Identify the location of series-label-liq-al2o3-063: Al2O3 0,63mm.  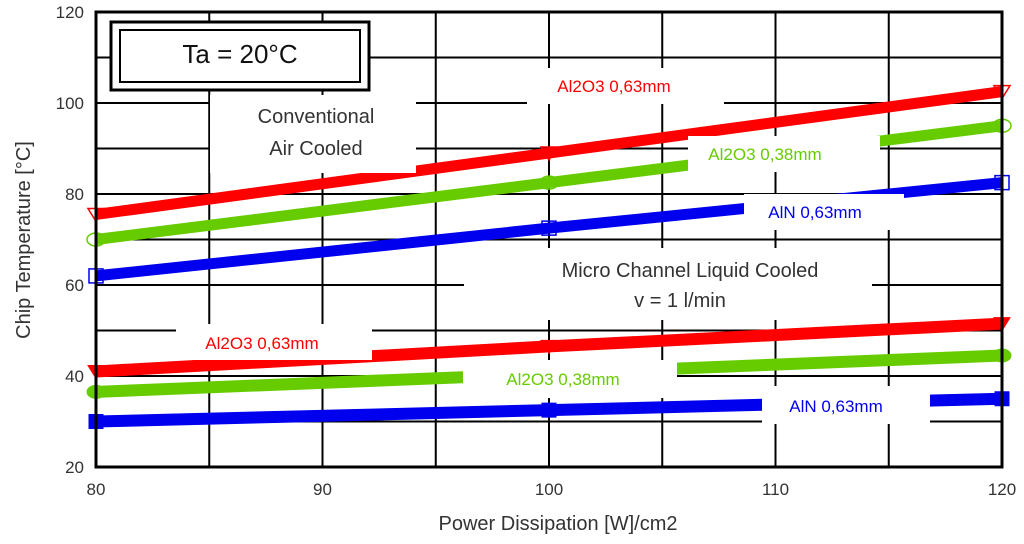
(261, 343).